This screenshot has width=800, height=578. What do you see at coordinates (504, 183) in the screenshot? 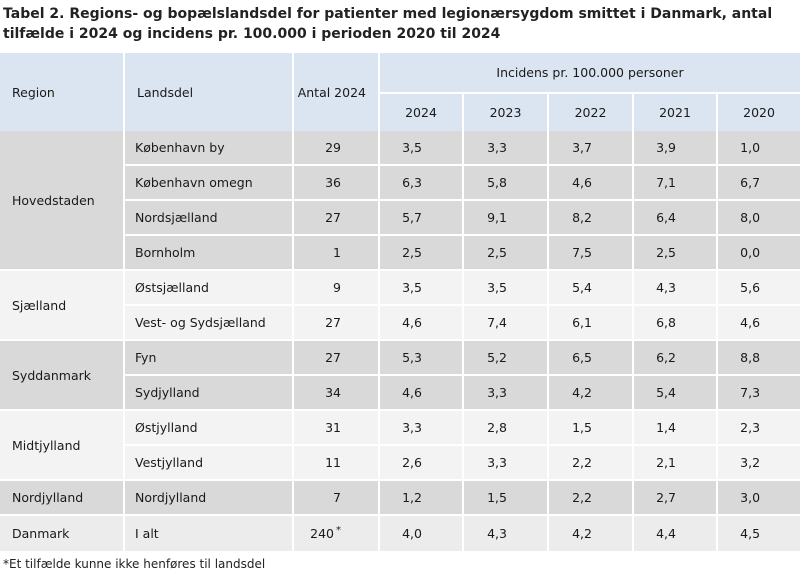
I see `incidence-cell-2023: 5,8` at bounding box center [504, 183].